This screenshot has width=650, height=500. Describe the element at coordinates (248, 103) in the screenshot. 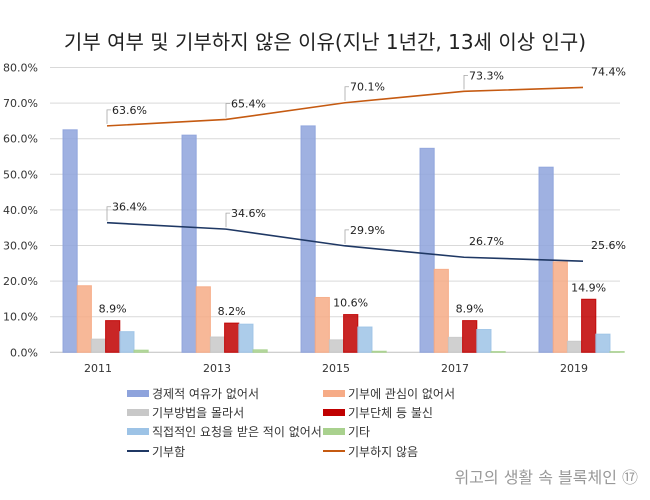

I see `line-data-label: 65.4%` at that location.